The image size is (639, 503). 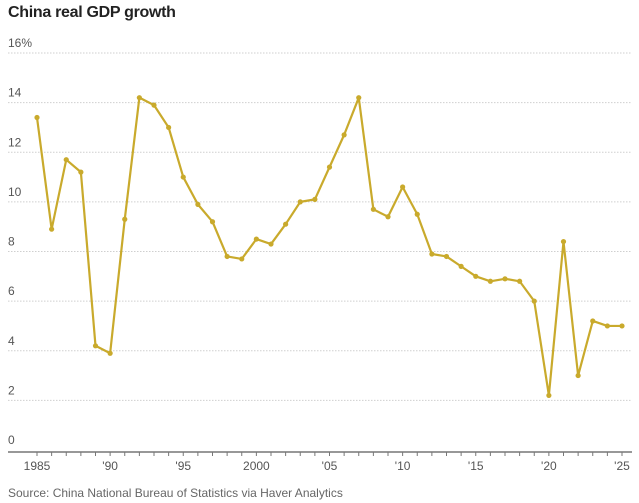 What do you see at coordinates (20, 43) in the screenshot?
I see `y-tick-label: 16%` at bounding box center [20, 43].